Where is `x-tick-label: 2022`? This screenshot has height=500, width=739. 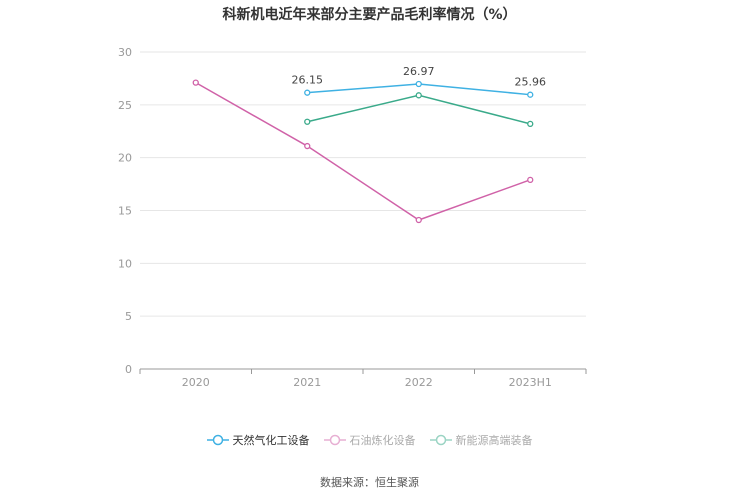 x-tick-label: 2022 is located at coordinates (419, 382).